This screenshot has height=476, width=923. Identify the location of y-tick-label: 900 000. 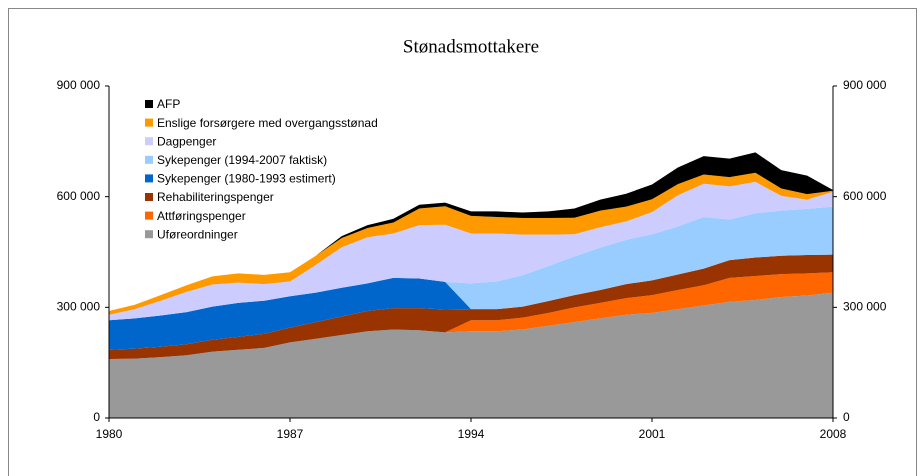
(79, 85).